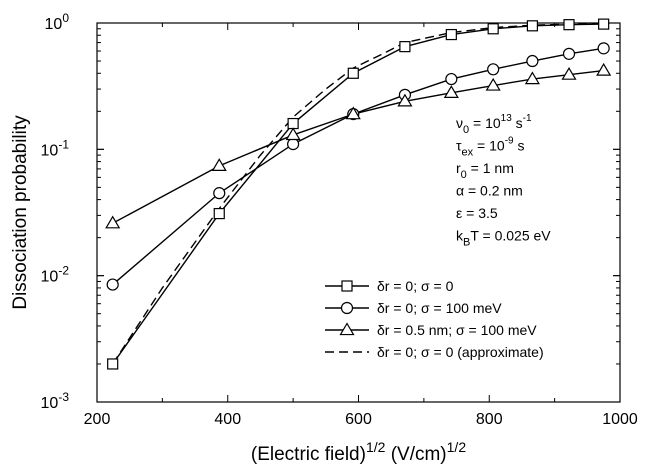 The image size is (651, 474). What do you see at coordinates (489, 419) in the screenshot?
I see `x-tick-label: 800` at bounding box center [489, 419].